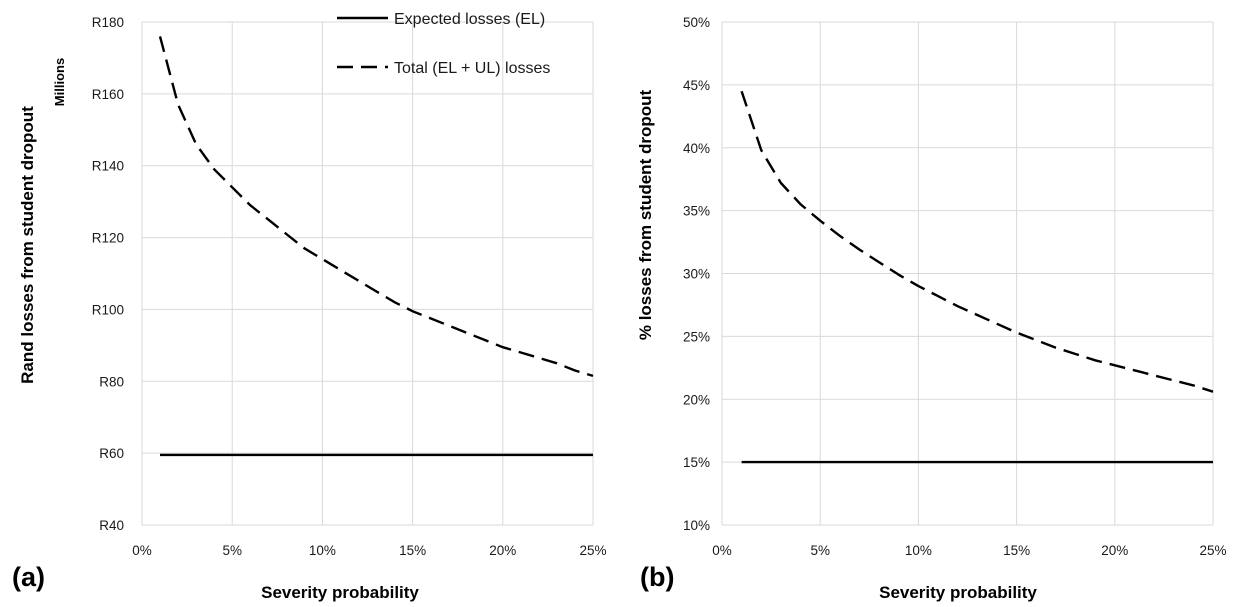 The image size is (1241, 607). I want to click on panel-a-y-tick-labels: R40 R60 R80 R100 R120 R140 R160 R180, so click(108, 274).